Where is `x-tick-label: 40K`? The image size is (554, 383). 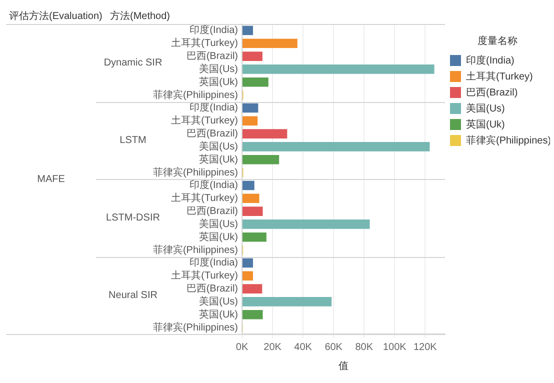 x-tick-label: 40K is located at coordinates (303, 347).